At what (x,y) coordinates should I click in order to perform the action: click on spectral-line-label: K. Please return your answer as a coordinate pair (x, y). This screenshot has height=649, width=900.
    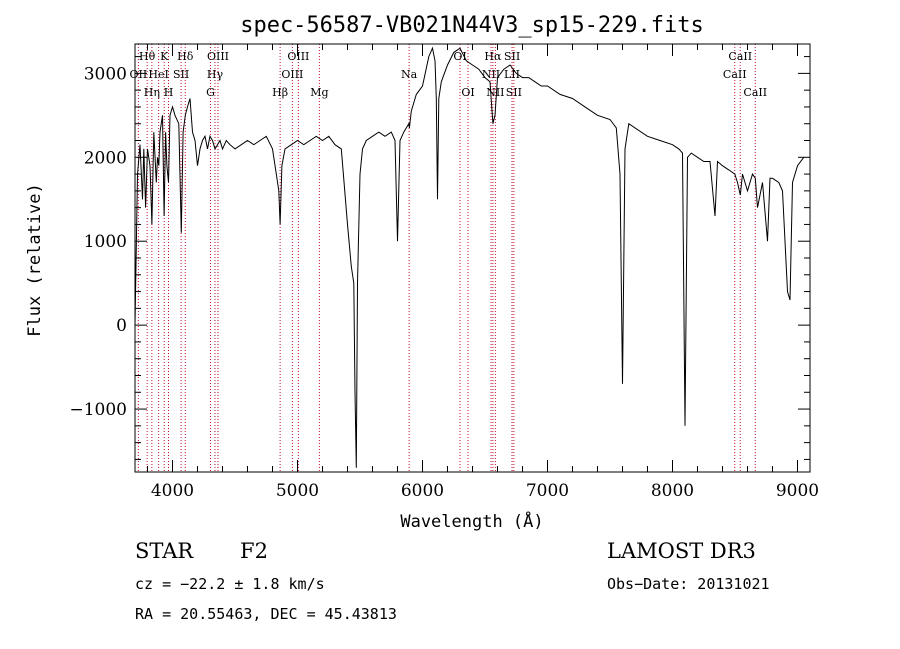
    Looking at the image, I should click on (164, 56).